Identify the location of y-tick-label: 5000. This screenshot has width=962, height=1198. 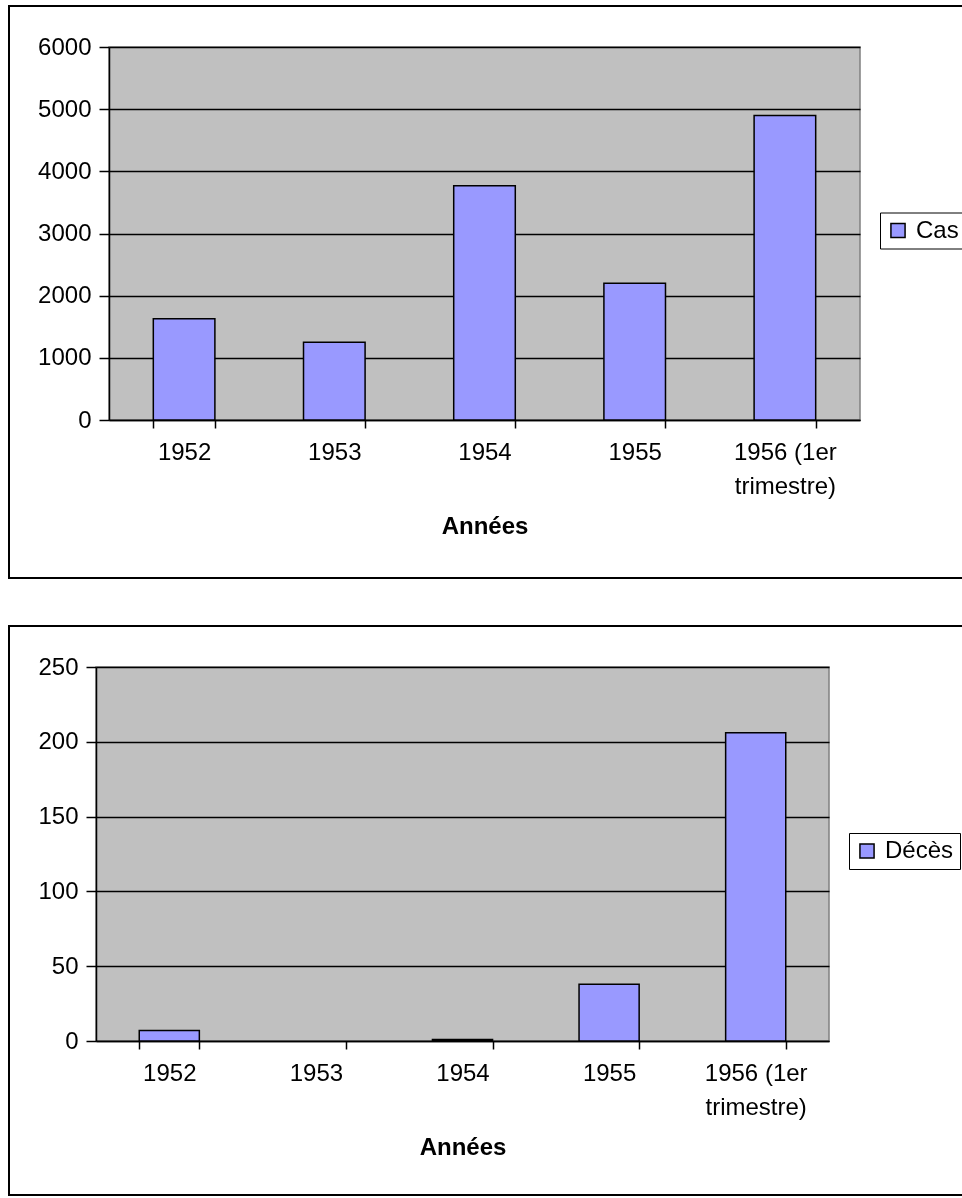
(65, 108).